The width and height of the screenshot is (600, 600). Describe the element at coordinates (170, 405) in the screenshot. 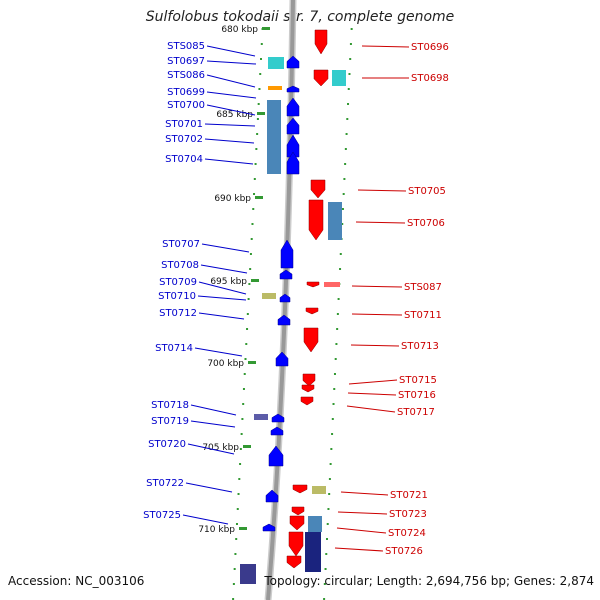

I see `forward-gene-label: ST0718` at that location.